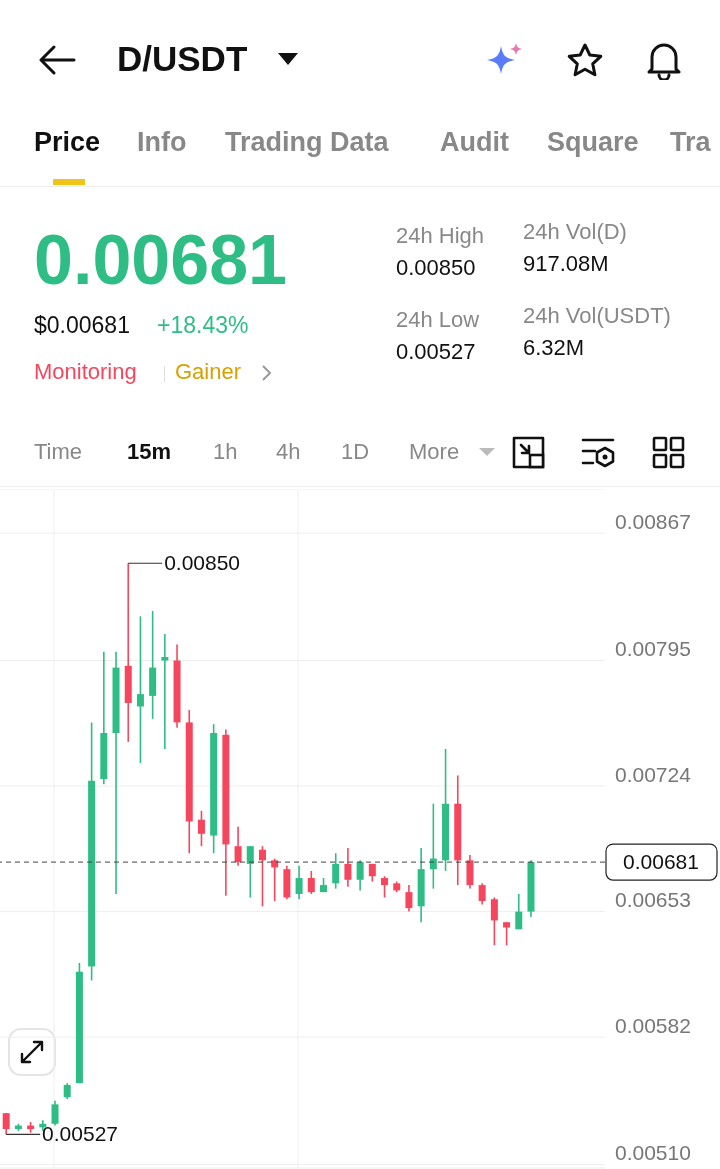  Describe the element at coordinates (161, 260) in the screenshot. I see `text: 0.00681` at that location.